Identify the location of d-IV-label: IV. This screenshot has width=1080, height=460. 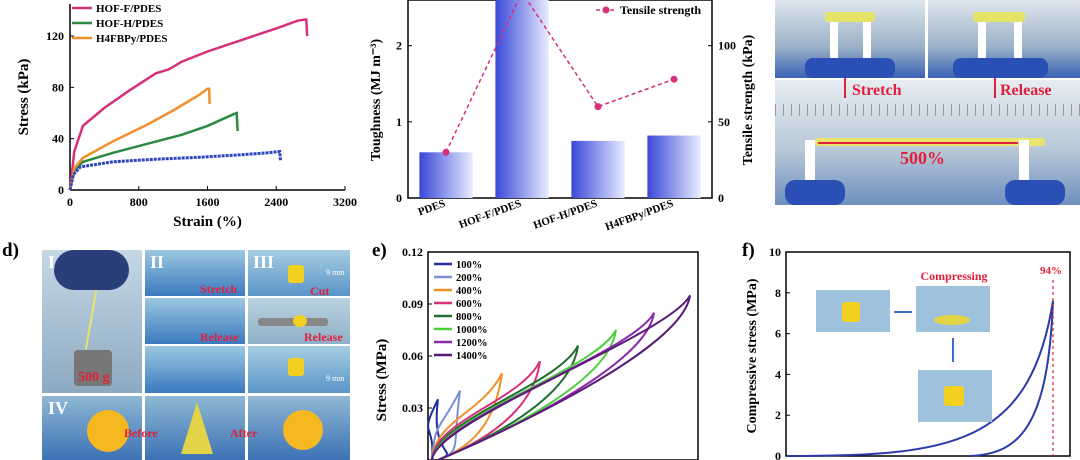
(58, 408).